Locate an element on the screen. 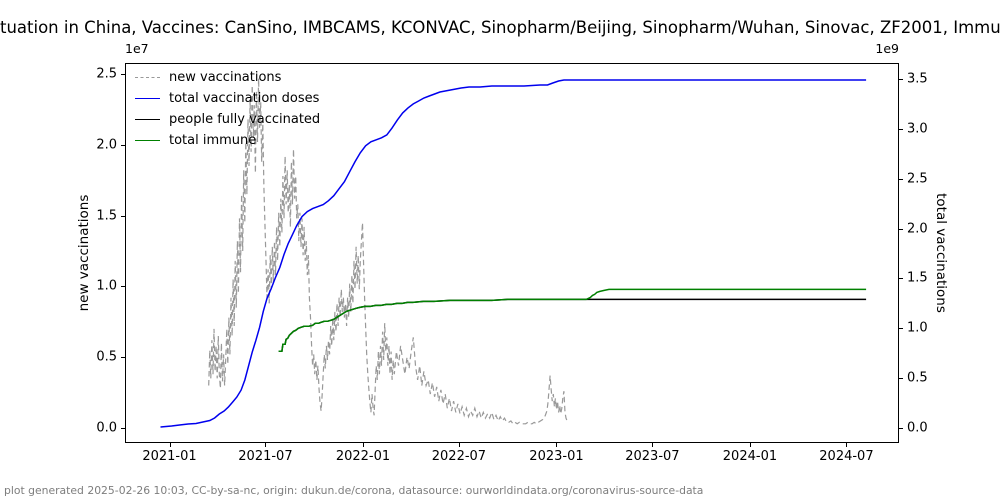 The height and width of the screenshot is (500, 1000). legend-label: people fully vaccinated is located at coordinates (245, 119).